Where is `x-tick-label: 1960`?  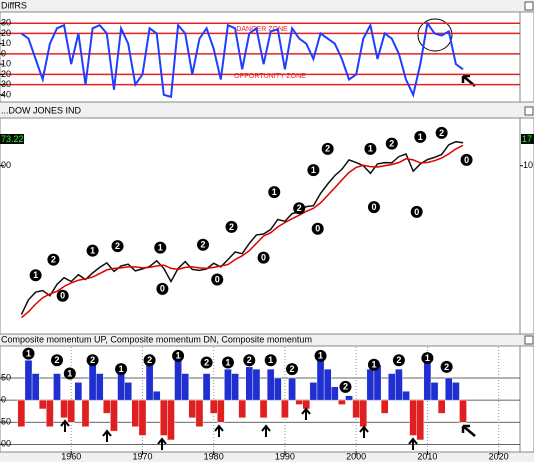 x-tick-label: 1960 is located at coordinates (71, 456).